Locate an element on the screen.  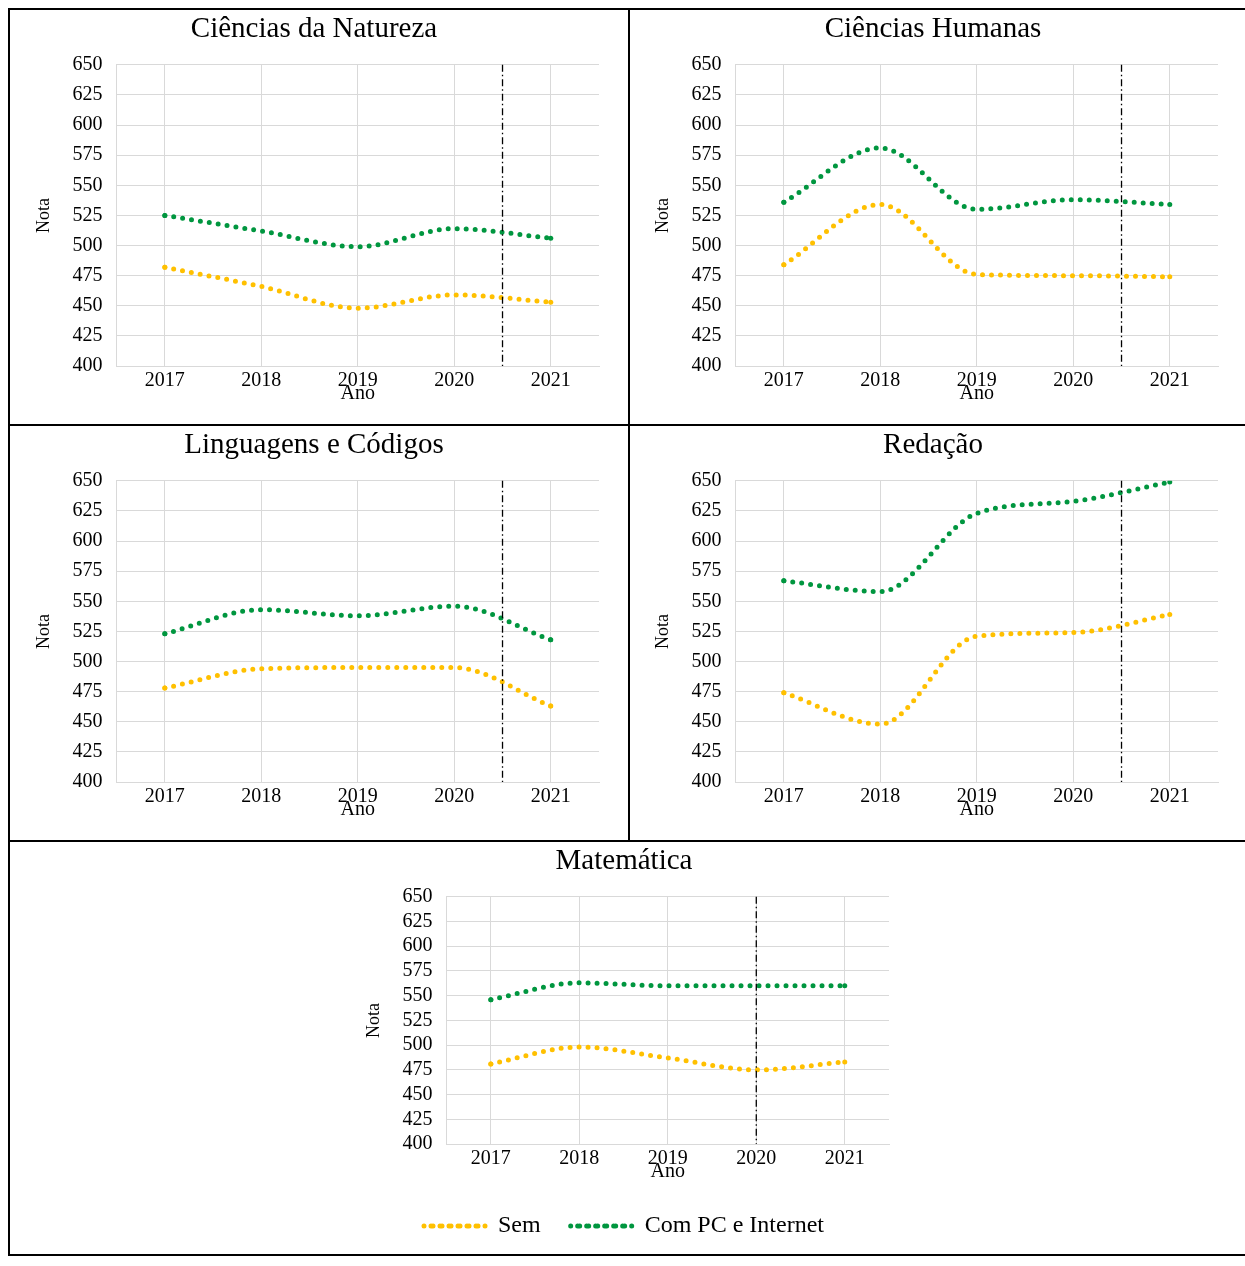
chart-title: Ciências da Natureza is located at coordinates (314, 27).